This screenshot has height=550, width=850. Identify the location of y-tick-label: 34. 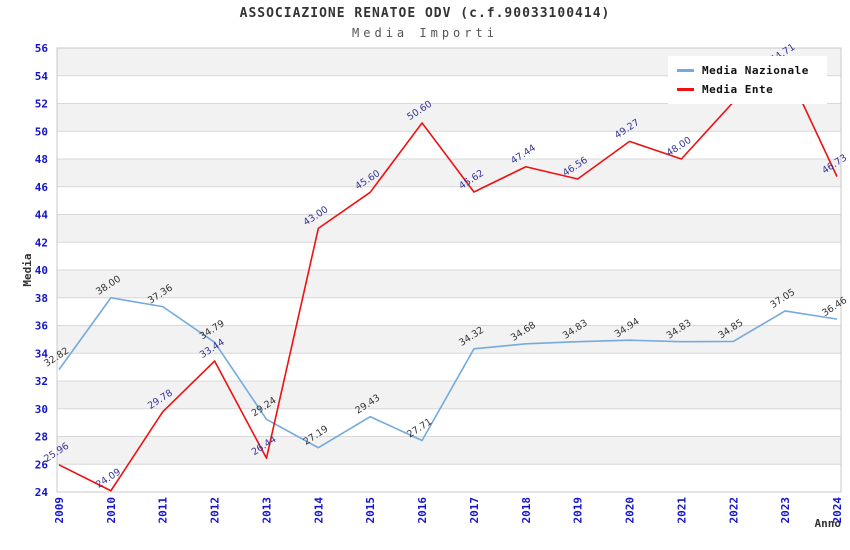
(42, 353).